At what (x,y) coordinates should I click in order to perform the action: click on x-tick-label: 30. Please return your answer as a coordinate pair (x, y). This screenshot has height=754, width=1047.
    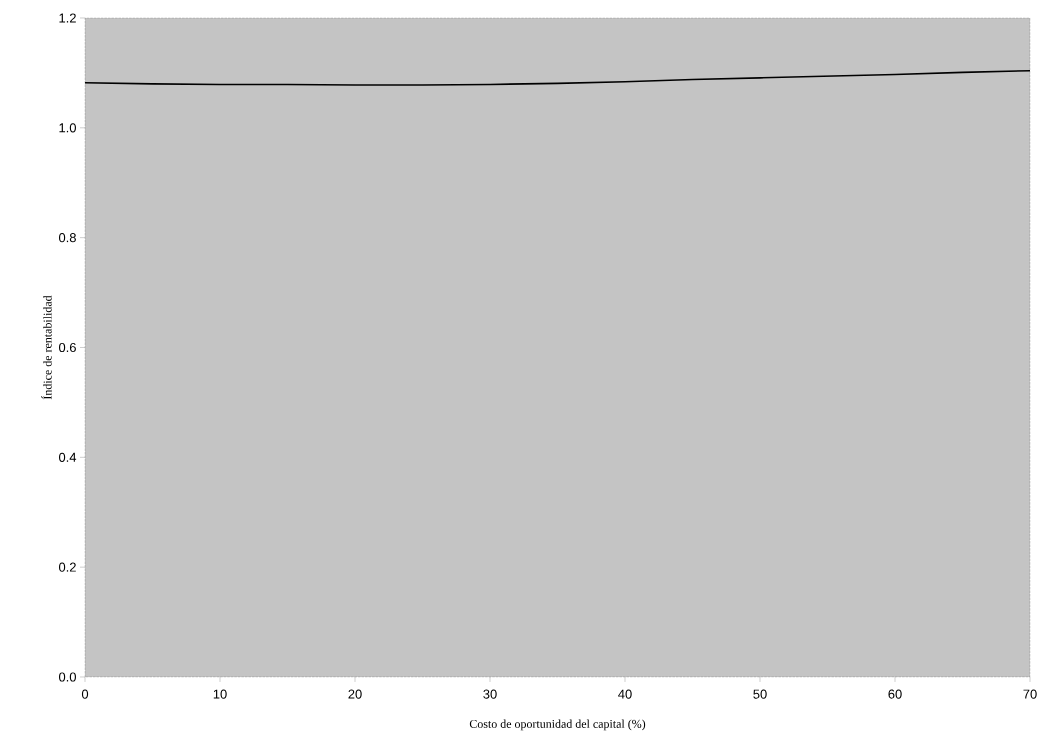
    Looking at the image, I should click on (490, 694).